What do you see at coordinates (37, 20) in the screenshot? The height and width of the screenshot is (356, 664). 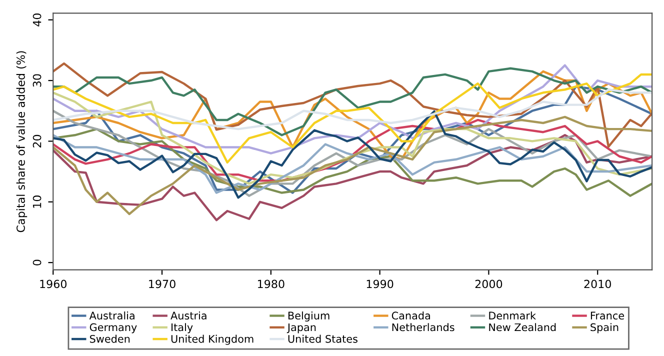 I see `y-tick-label: 40` at bounding box center [37, 20].